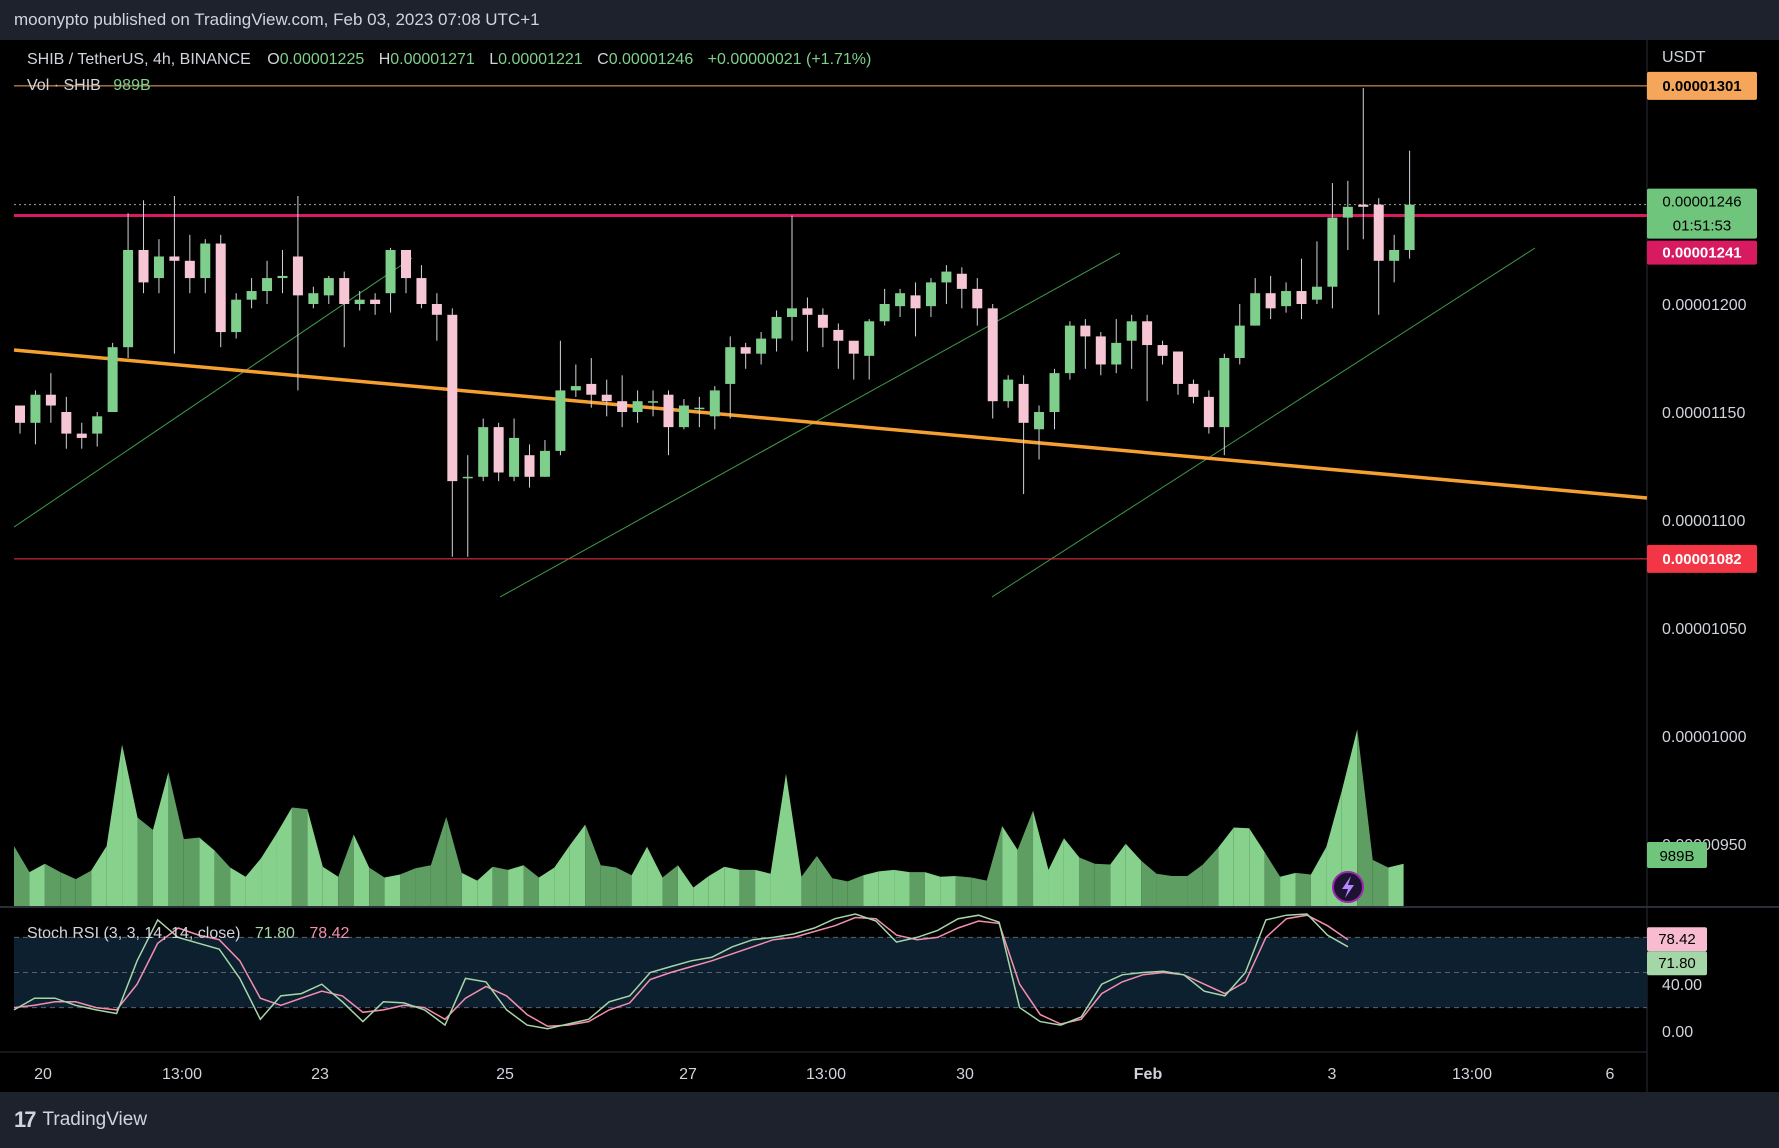 This screenshot has width=1779, height=1148. Describe the element at coordinates (830, 424) in the screenshot. I see `descending-trendline` at that location.